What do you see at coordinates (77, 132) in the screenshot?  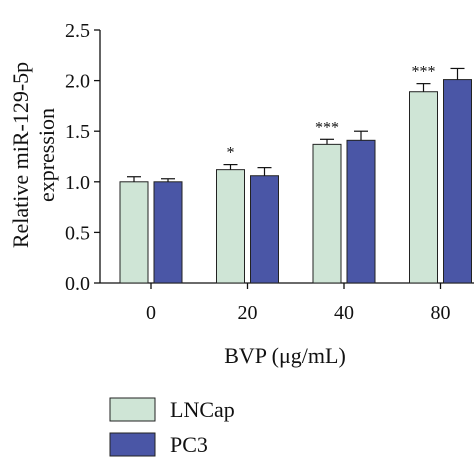 I see `y-tick-label: 1.5` at bounding box center [77, 132].